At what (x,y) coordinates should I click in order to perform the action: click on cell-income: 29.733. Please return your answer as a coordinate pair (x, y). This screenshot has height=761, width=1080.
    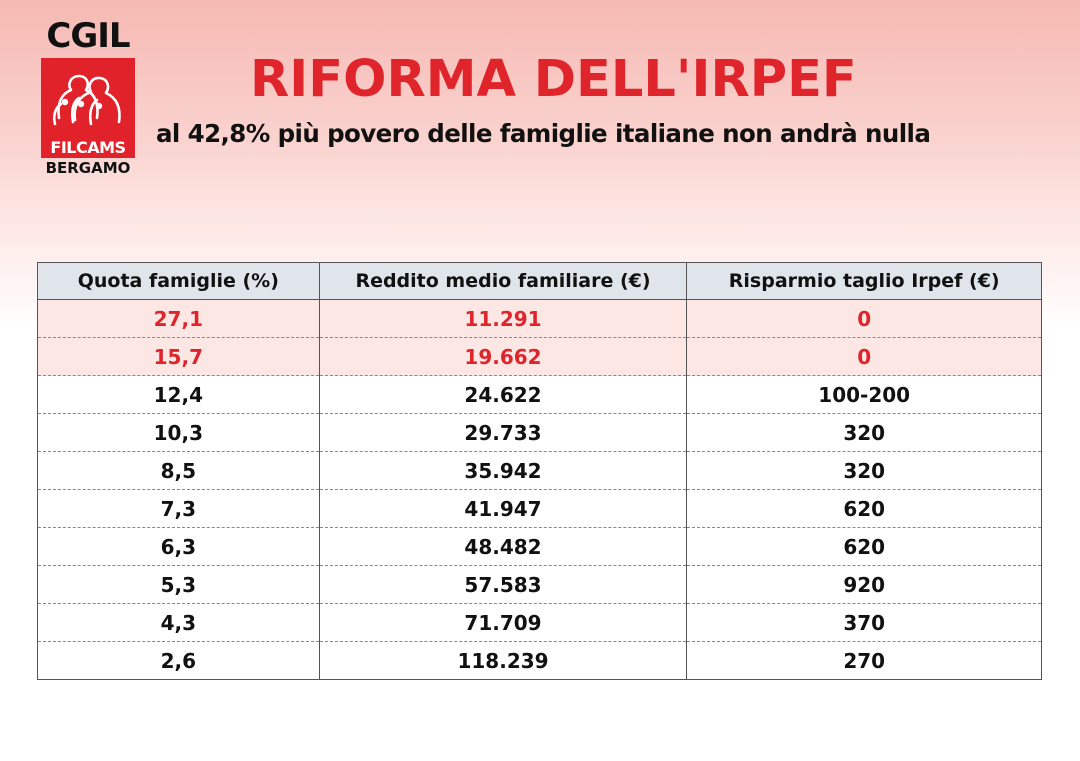
    Looking at the image, I should click on (502, 432).